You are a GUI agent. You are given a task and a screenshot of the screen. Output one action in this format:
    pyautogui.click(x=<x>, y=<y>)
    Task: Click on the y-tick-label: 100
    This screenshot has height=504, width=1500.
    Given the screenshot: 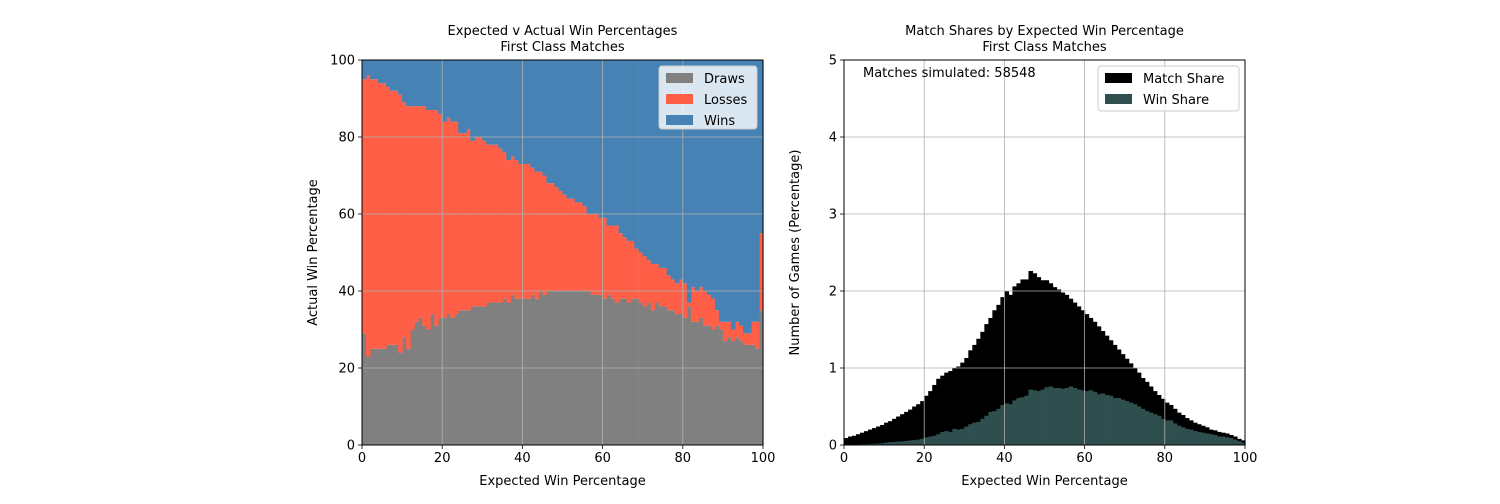 What is the action you would take?
    pyautogui.click(x=342, y=61)
    